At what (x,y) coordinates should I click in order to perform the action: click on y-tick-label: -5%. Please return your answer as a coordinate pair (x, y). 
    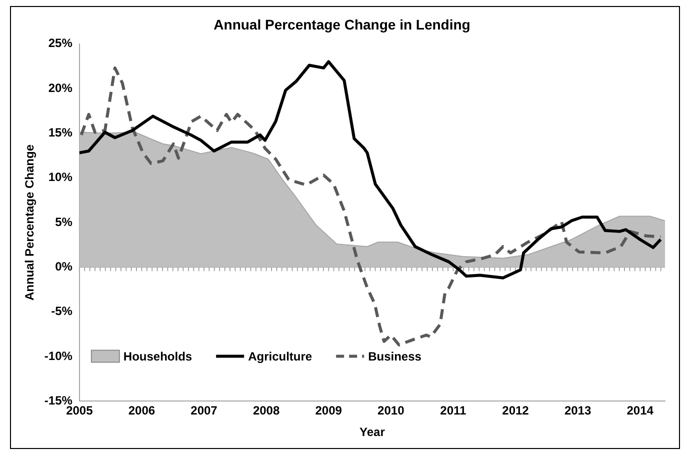
    Looking at the image, I should click on (62, 311).